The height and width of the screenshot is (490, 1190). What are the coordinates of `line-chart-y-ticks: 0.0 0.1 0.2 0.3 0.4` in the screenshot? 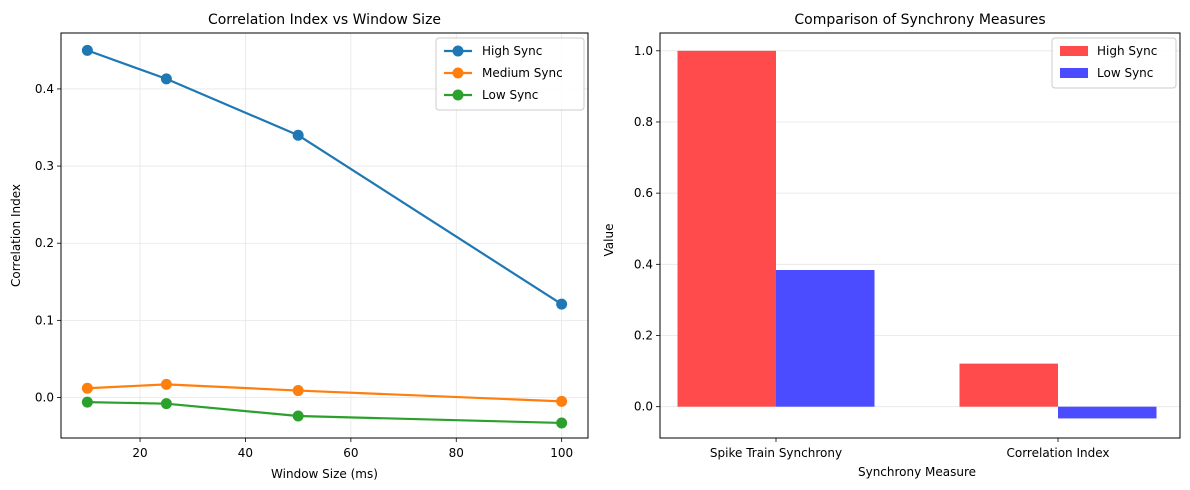 It's located at (48, 243).